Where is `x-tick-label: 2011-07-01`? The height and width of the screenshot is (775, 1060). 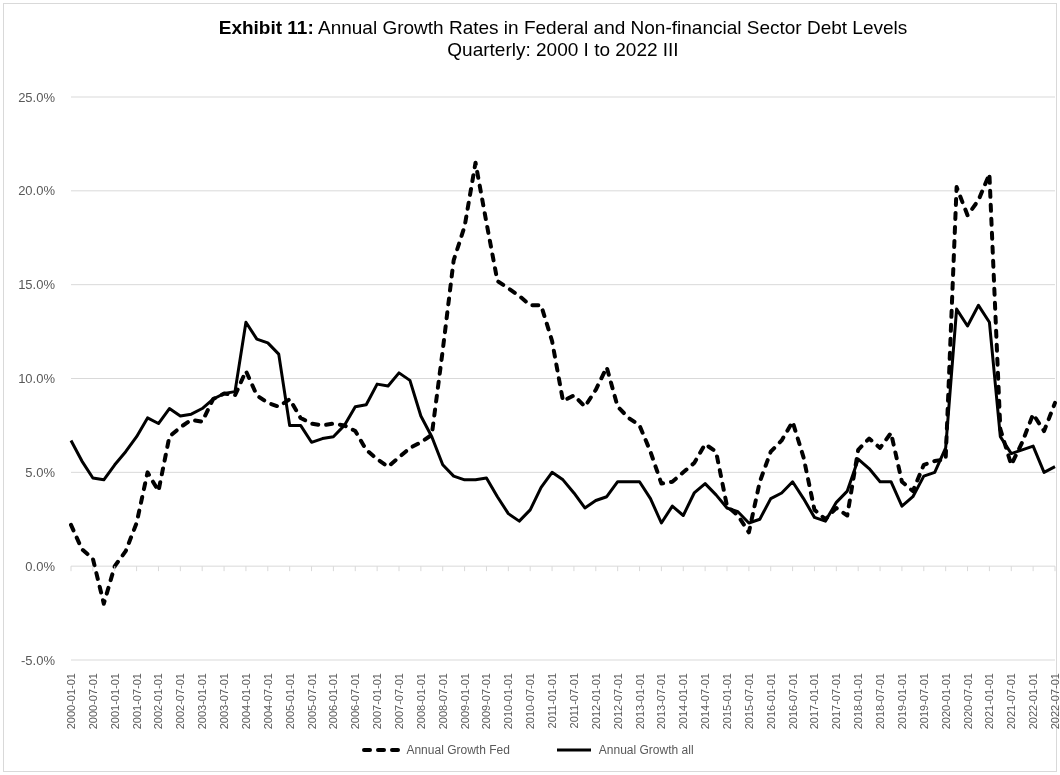 x-tick-label: 2011-07-01 is located at coordinates (573, 701).